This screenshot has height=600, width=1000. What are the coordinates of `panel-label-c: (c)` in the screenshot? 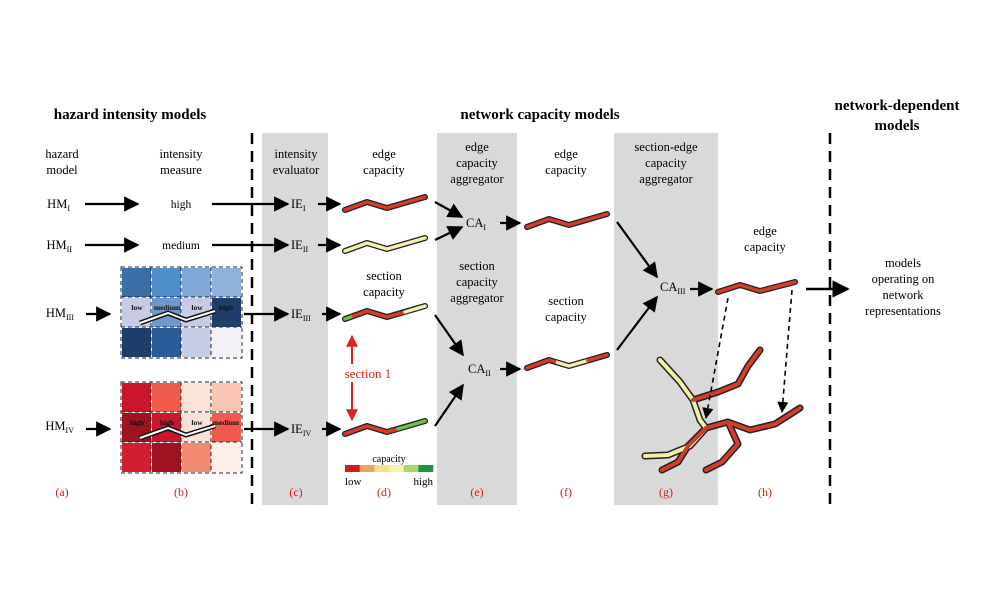 It's located at (295, 492).